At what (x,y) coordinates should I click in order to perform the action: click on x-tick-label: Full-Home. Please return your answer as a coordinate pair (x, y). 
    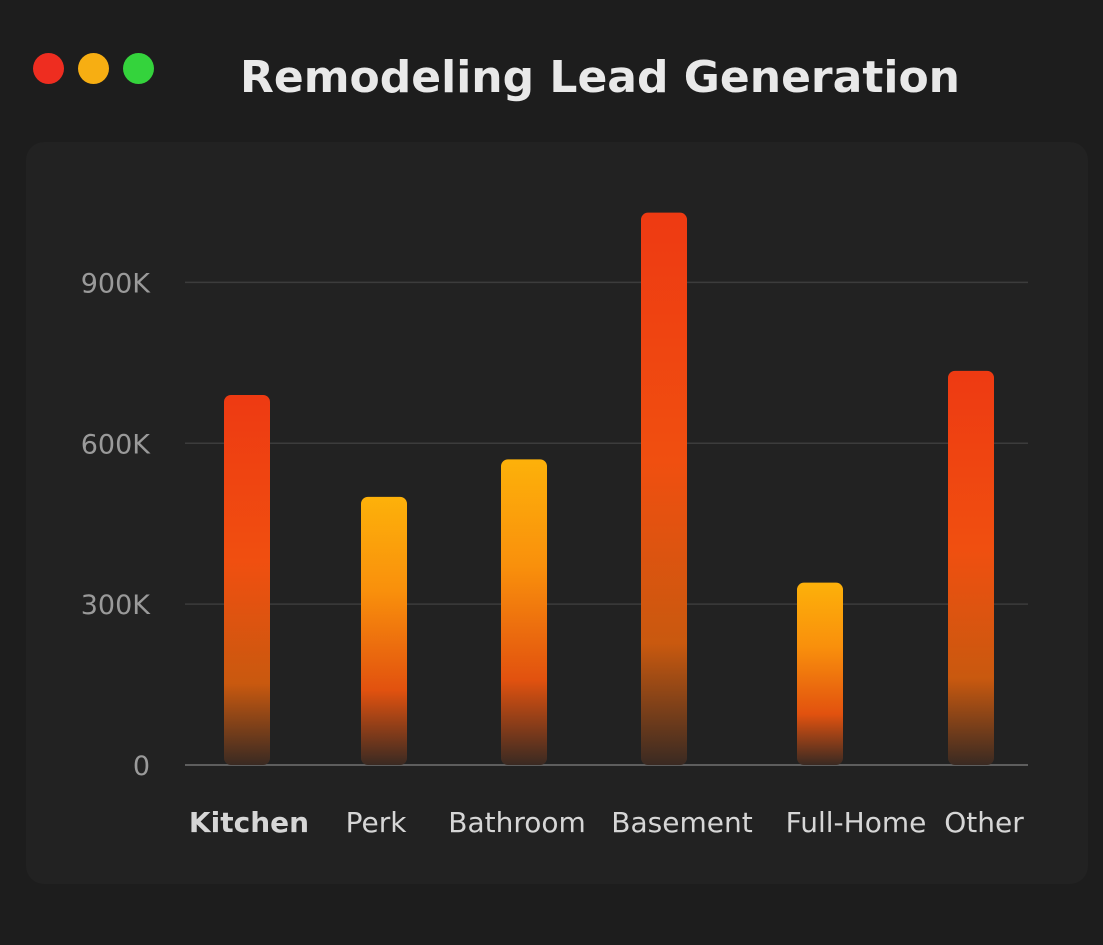
    Looking at the image, I should click on (856, 822).